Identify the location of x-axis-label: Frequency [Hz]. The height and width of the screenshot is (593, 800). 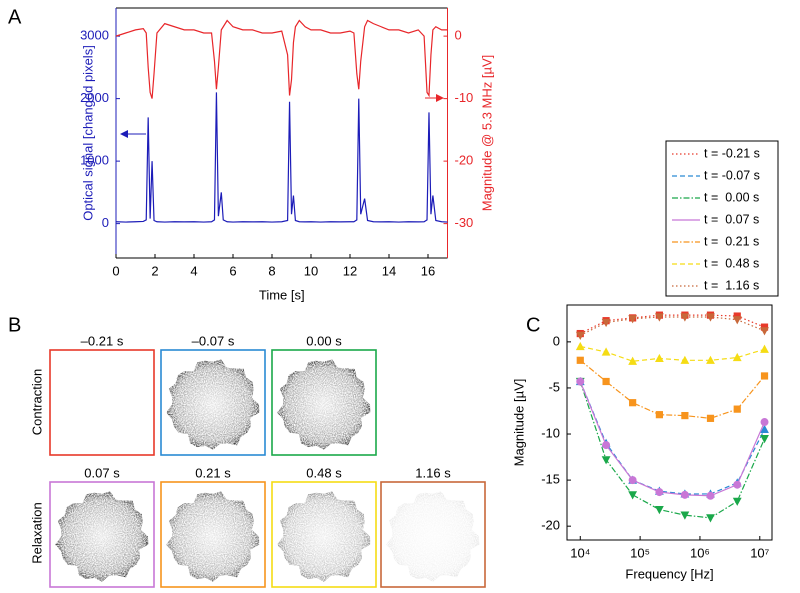
(669, 573).